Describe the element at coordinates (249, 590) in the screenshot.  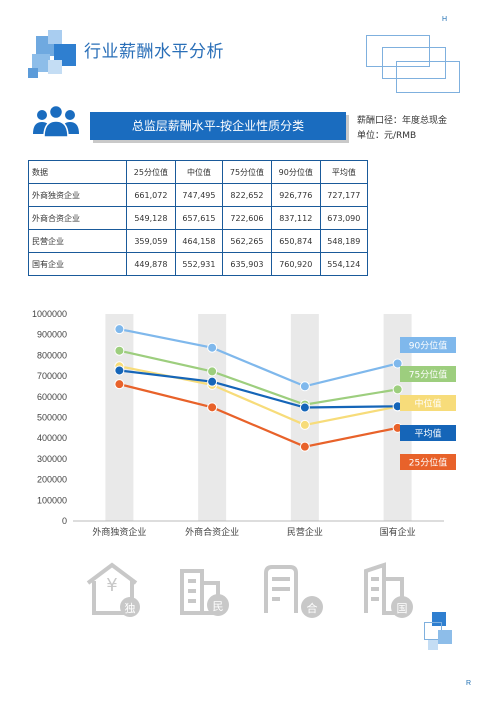
I see `enterprise-type-icons: ¥ 独 民 合 国` at that location.